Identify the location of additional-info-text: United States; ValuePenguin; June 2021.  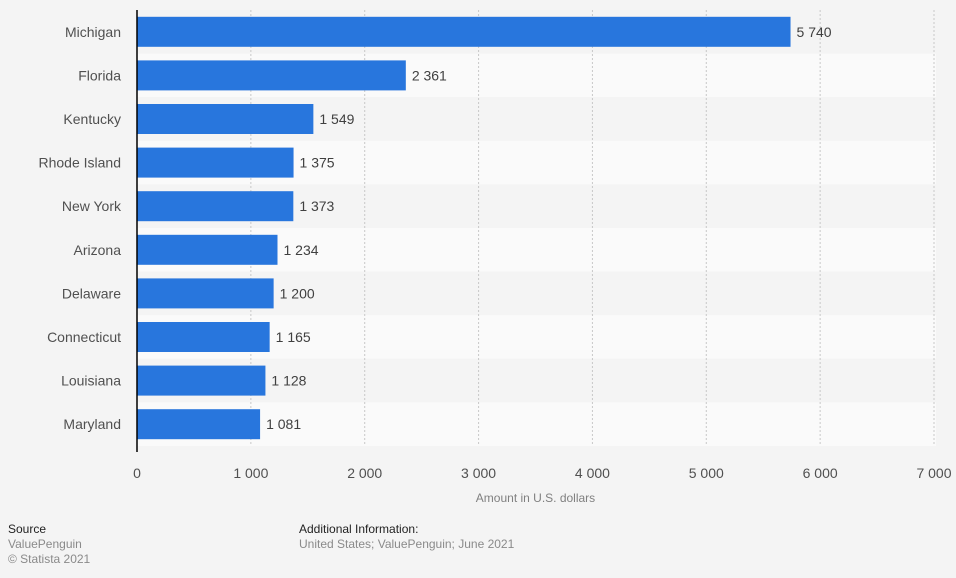
(407, 544).